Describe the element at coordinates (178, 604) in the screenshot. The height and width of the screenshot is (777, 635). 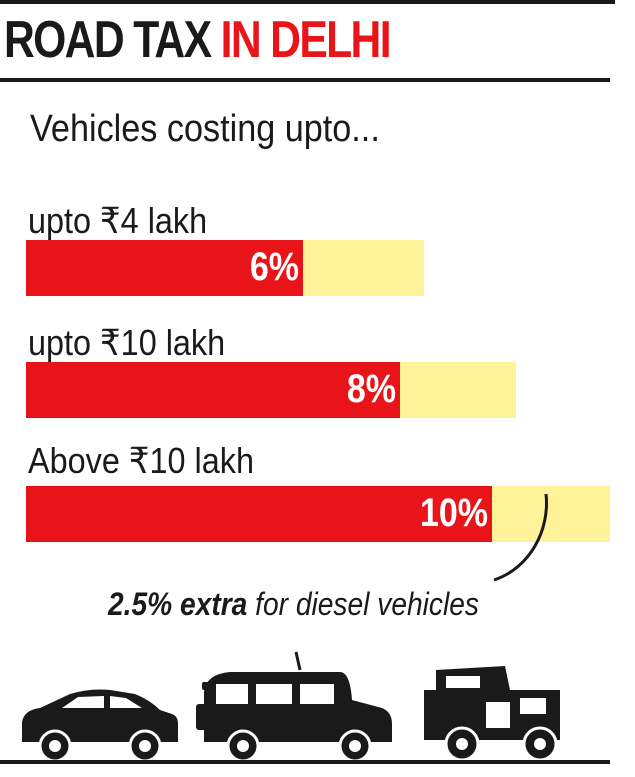
I see `diesel-note-bold: 2.5% extra` at that location.